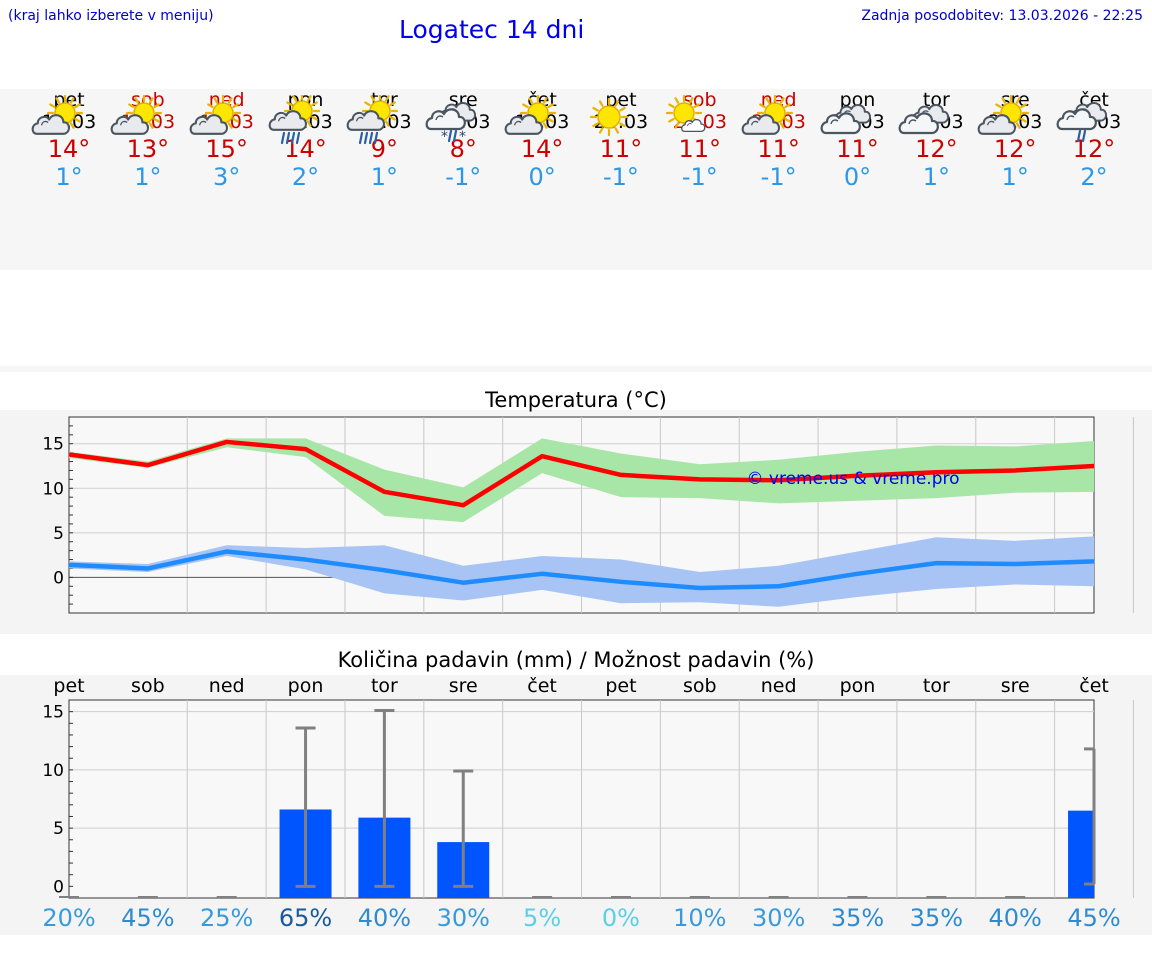 The width and height of the screenshot is (1152, 975). I want to click on precipitation-day-label: čet, so click(542, 686).